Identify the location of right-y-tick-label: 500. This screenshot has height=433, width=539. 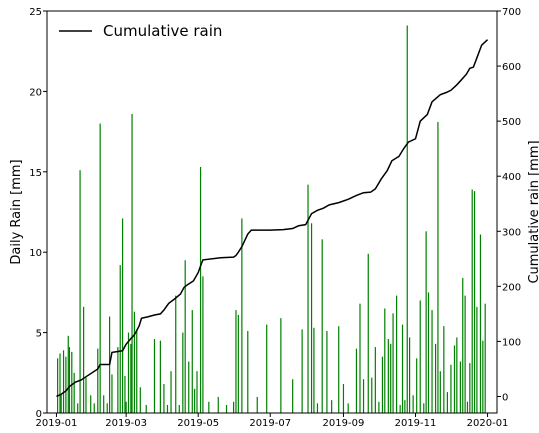
(511, 122).